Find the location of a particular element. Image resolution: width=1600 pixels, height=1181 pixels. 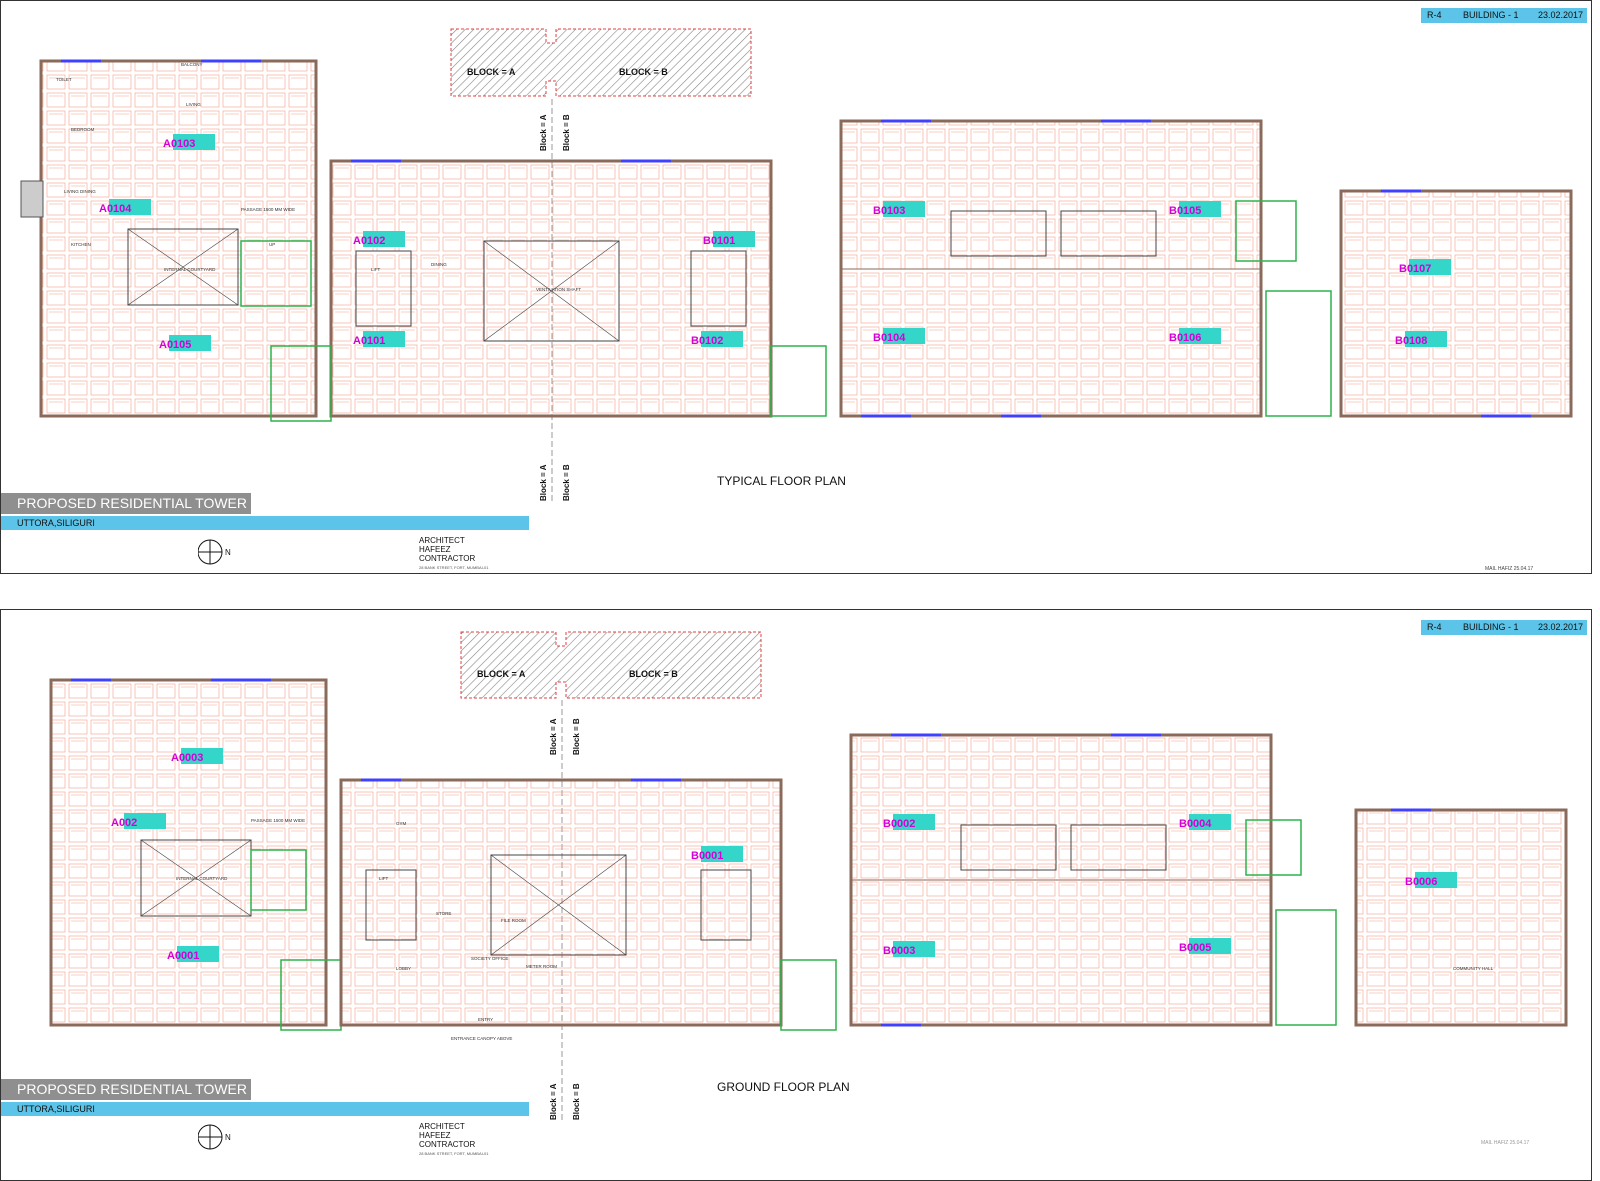

unit-tag: B0006 is located at coordinates (1431, 880).